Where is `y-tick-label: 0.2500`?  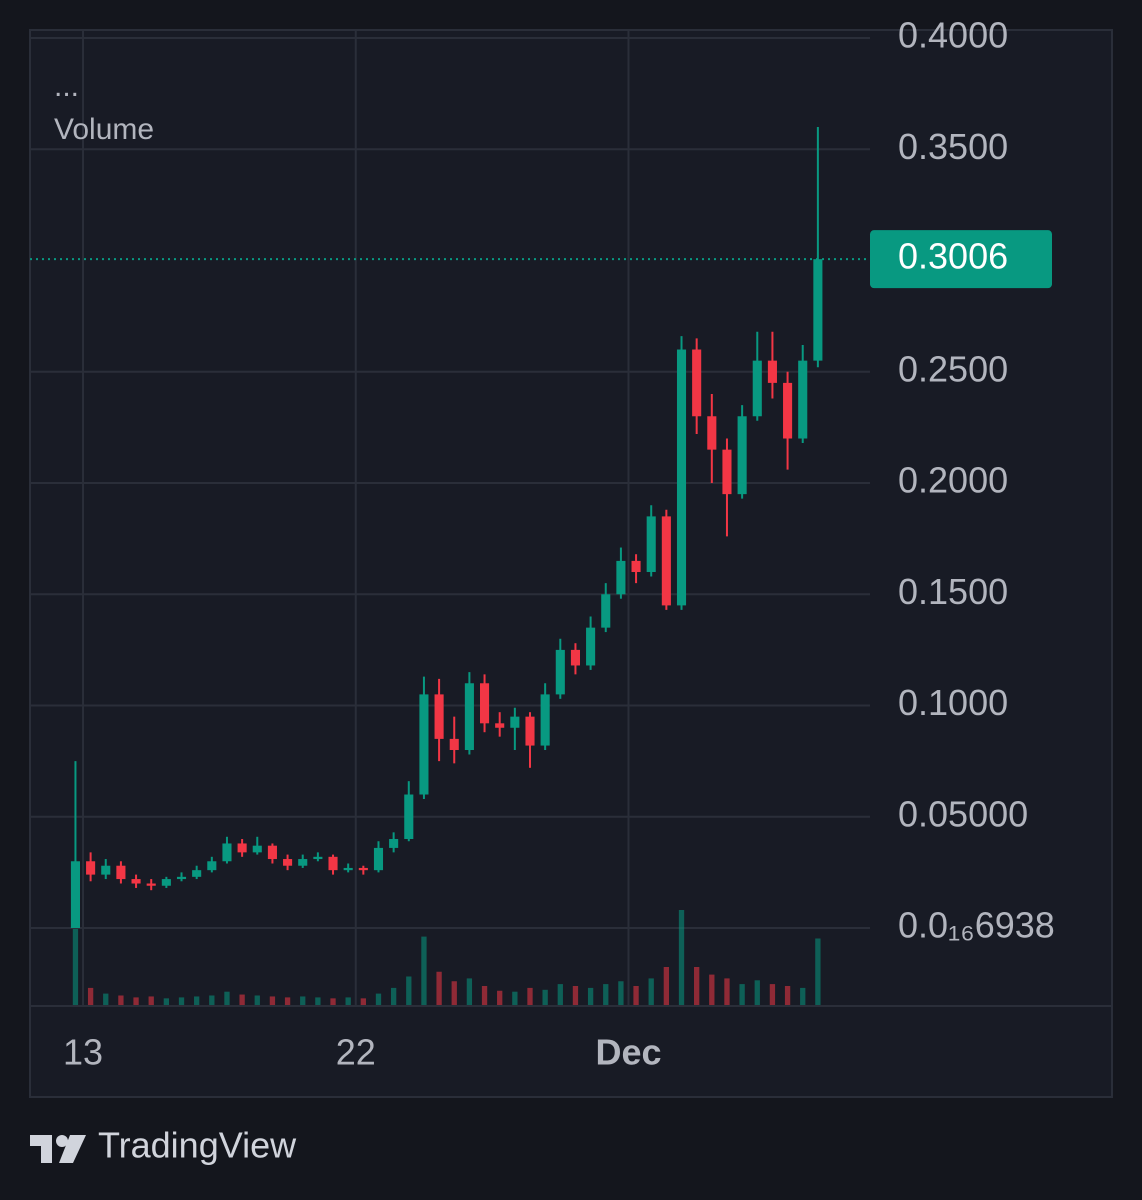 y-tick-label: 0.2500 is located at coordinates (953, 368).